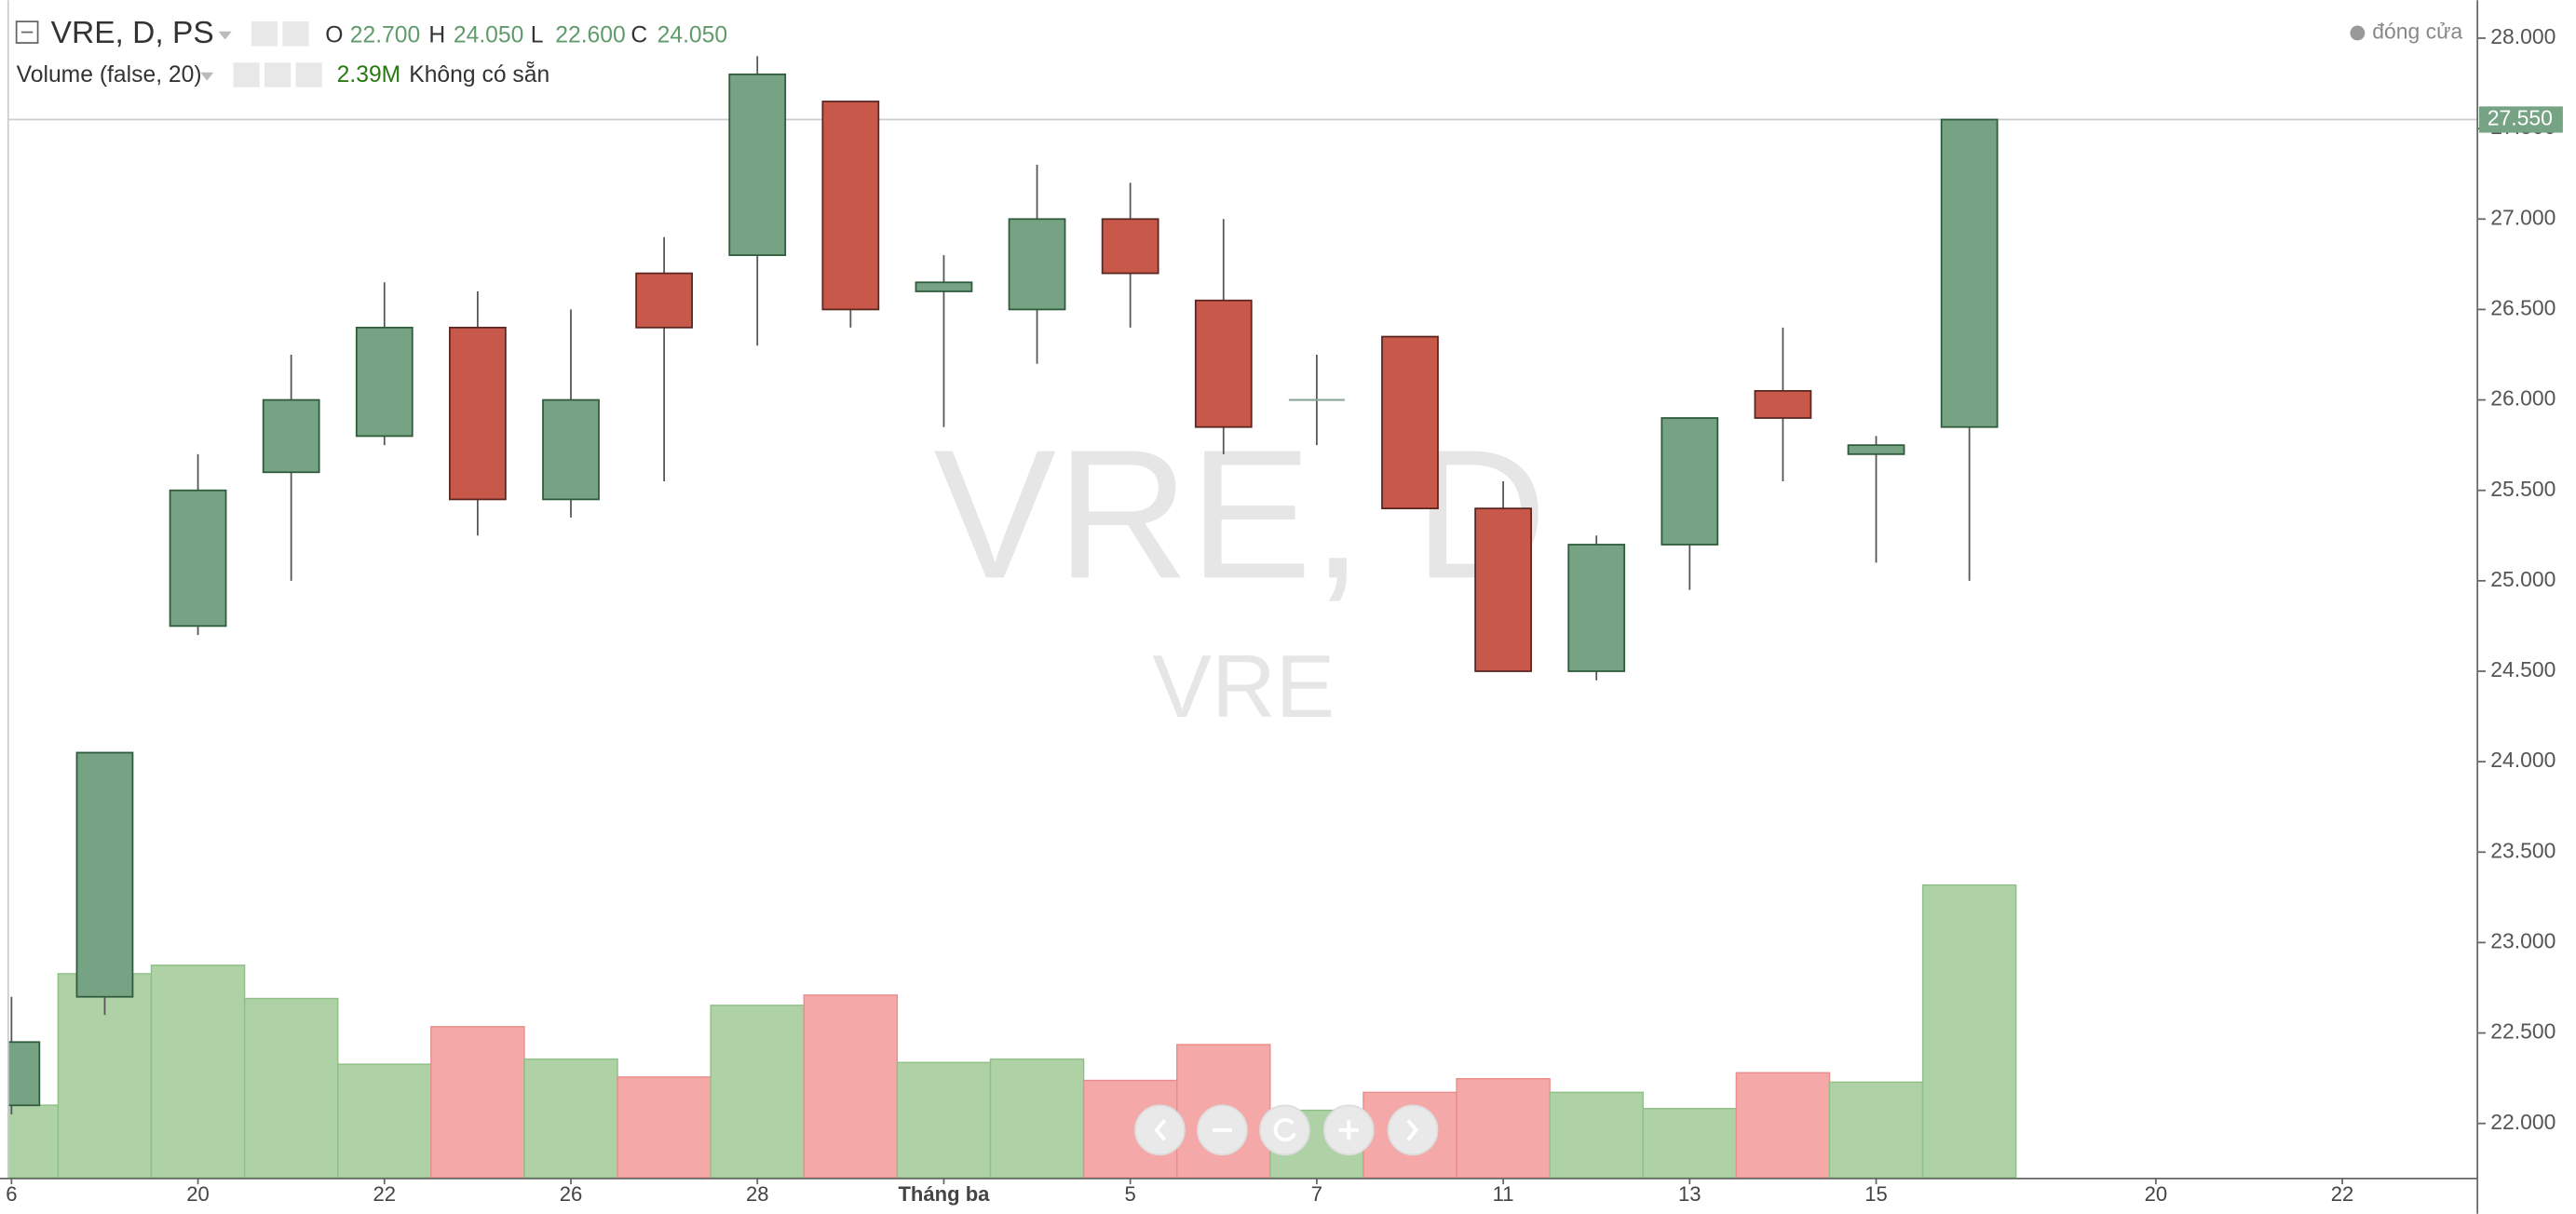 The width and height of the screenshot is (2576, 1214). I want to click on y-tick-label: 27.000, so click(2523, 217).